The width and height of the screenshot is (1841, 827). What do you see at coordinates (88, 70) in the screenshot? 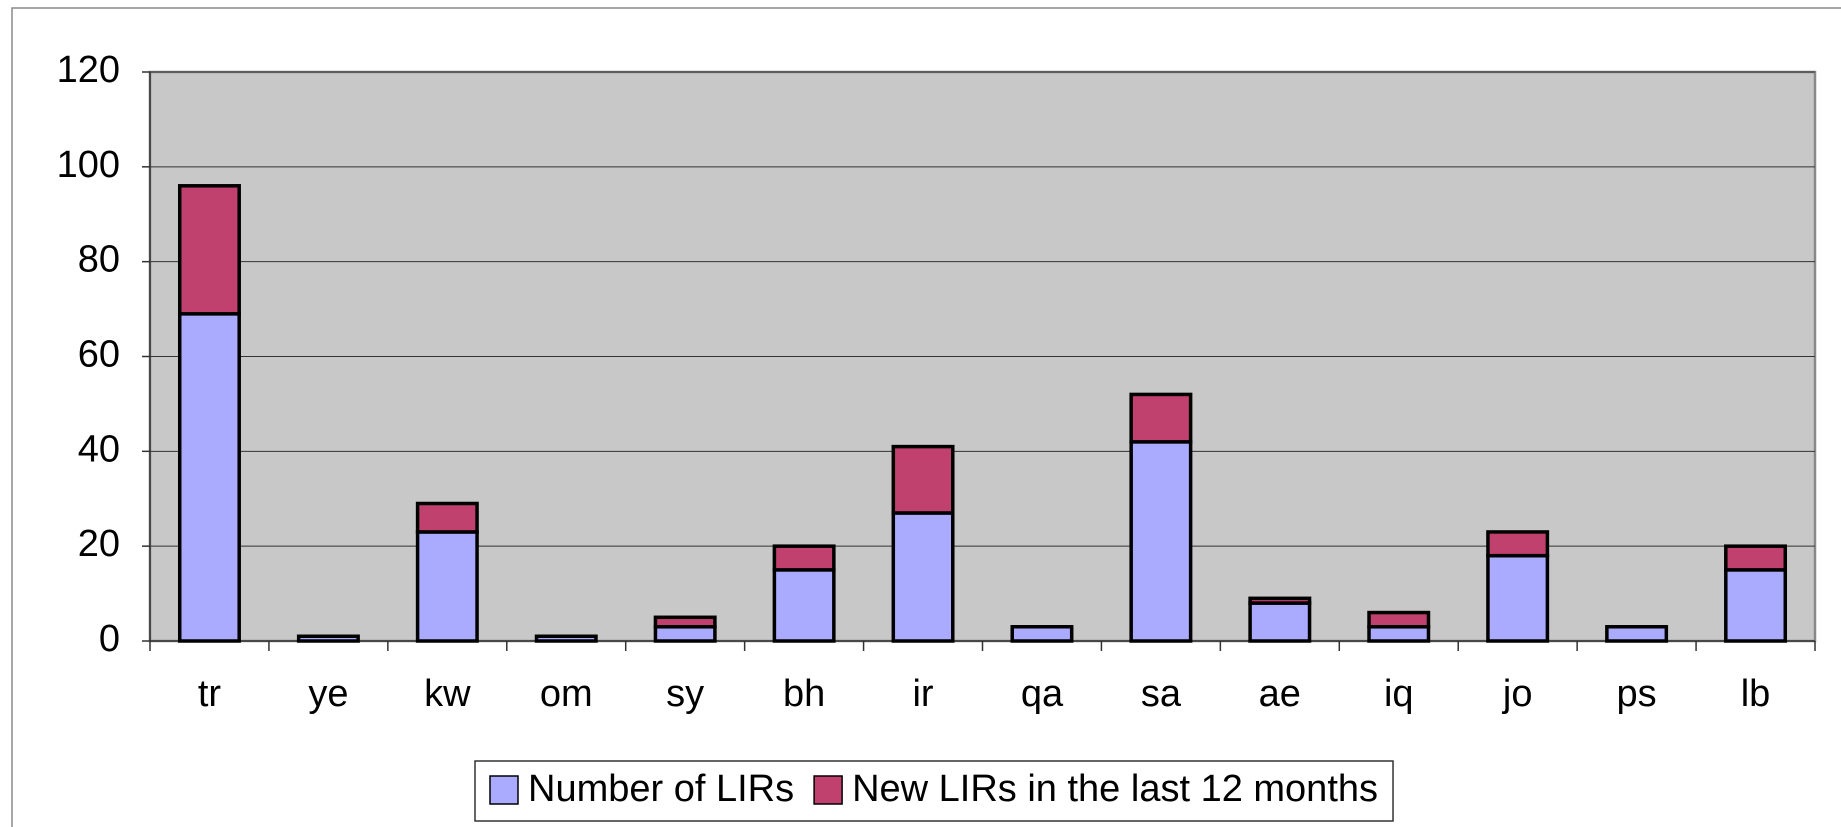
I see `y-tick-label: 120` at bounding box center [88, 70].